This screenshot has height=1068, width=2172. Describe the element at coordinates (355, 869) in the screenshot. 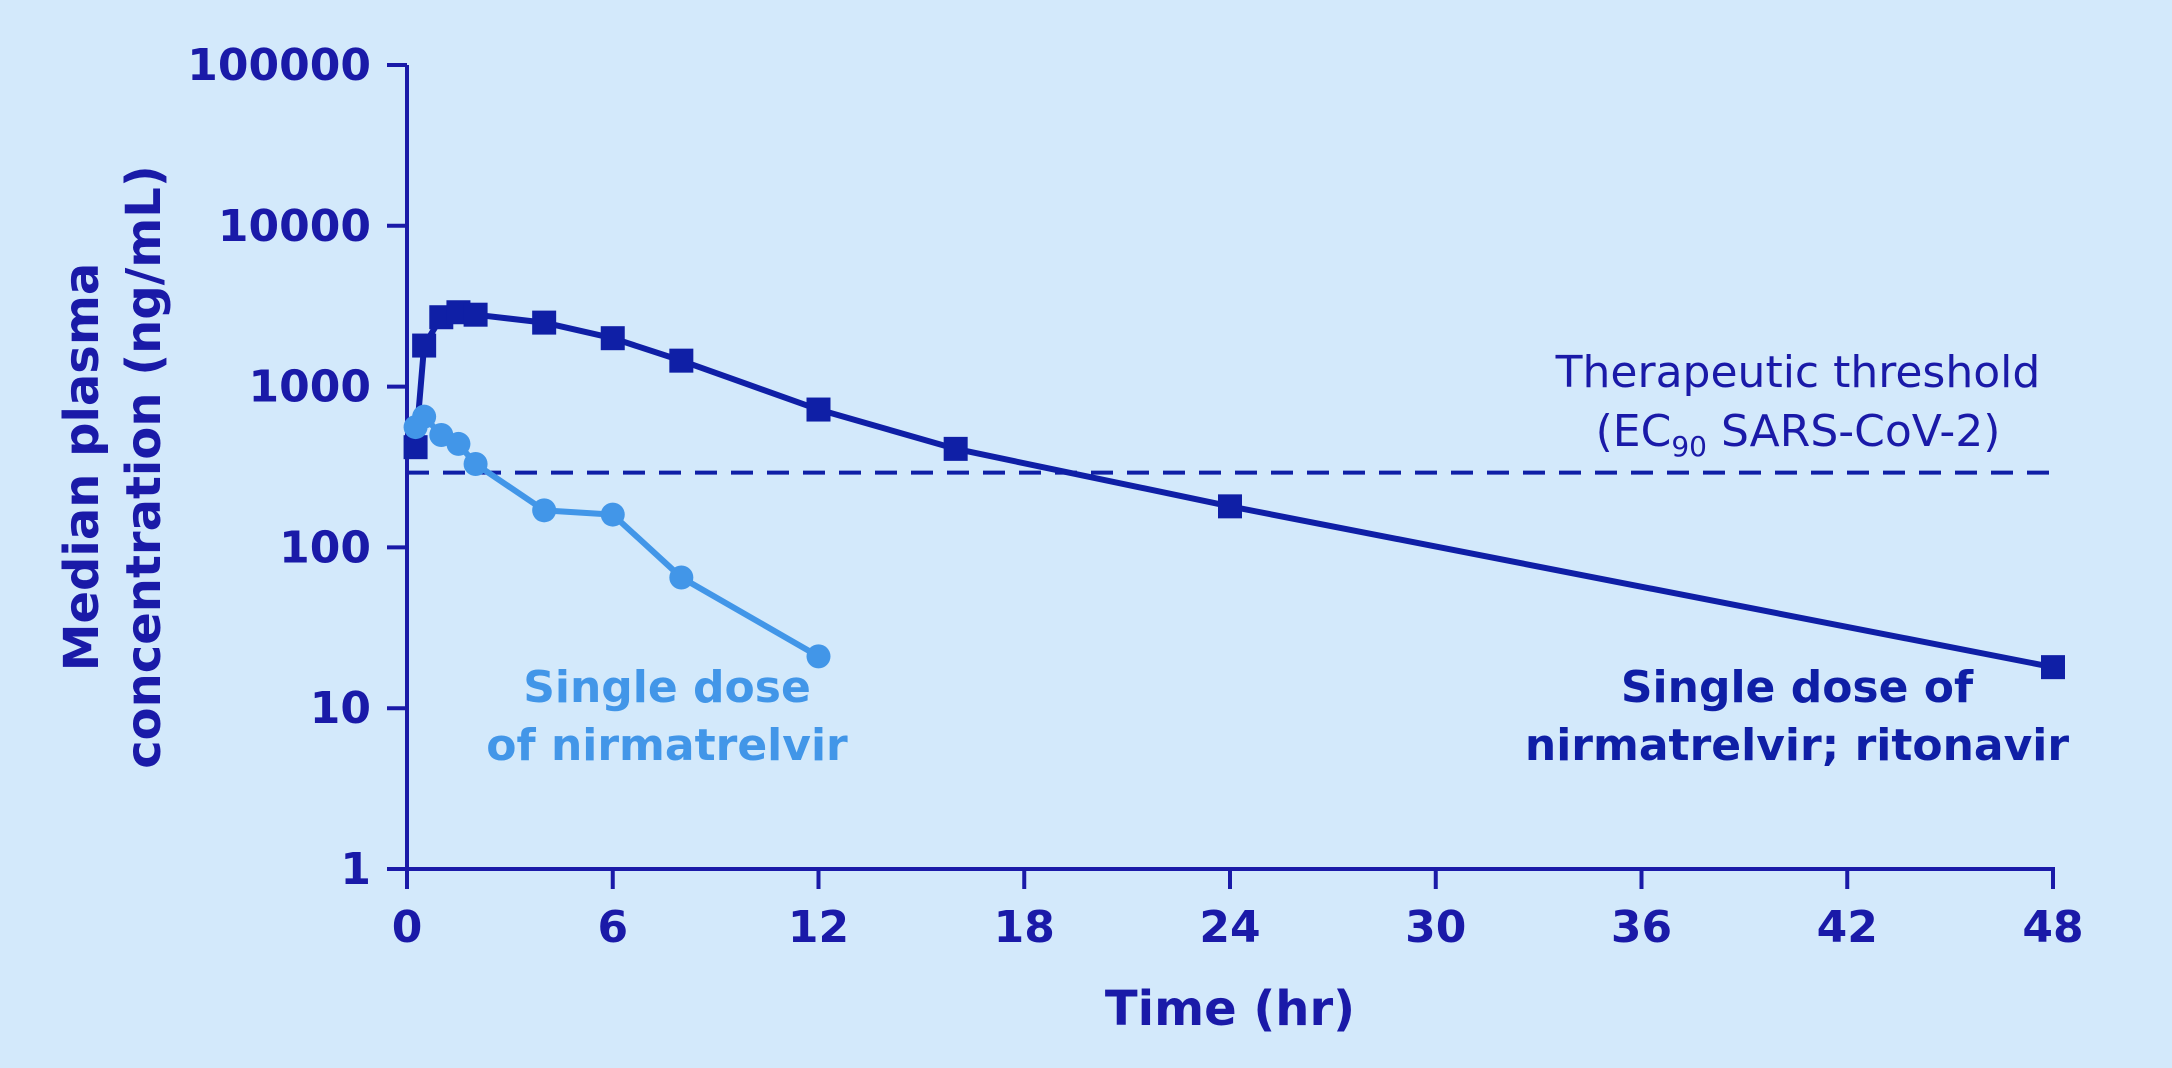

I see `y-tick-label: 1` at that location.